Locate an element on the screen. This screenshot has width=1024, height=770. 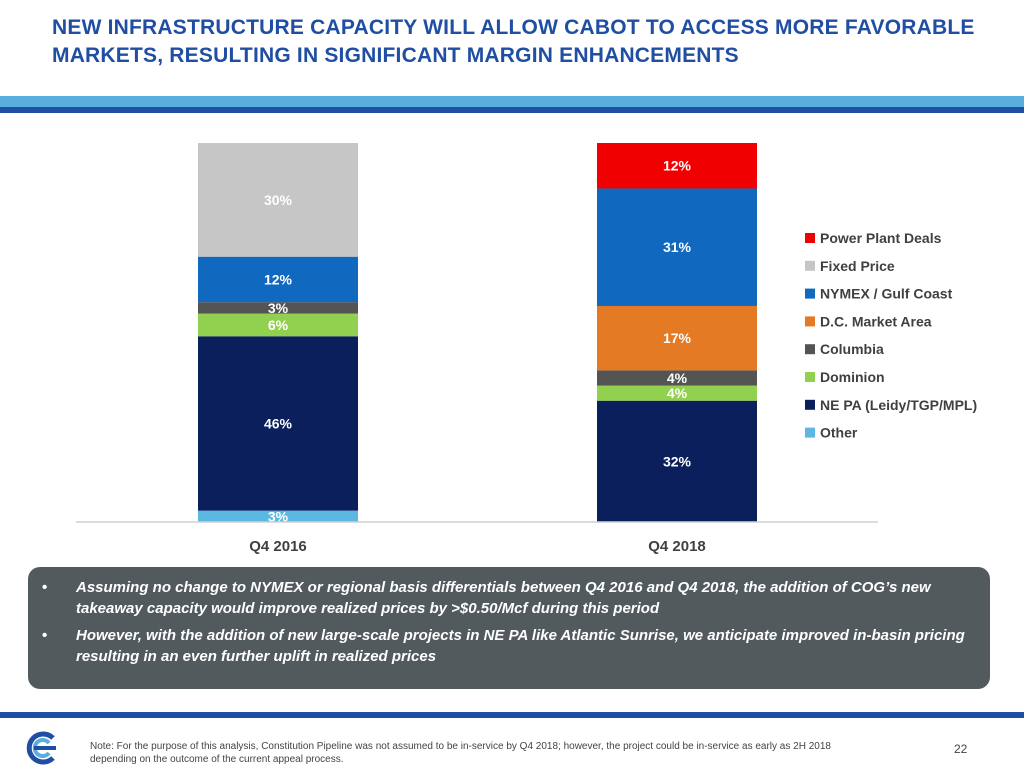
legend-label: Power Plant Deals is located at coordinates (881, 238).